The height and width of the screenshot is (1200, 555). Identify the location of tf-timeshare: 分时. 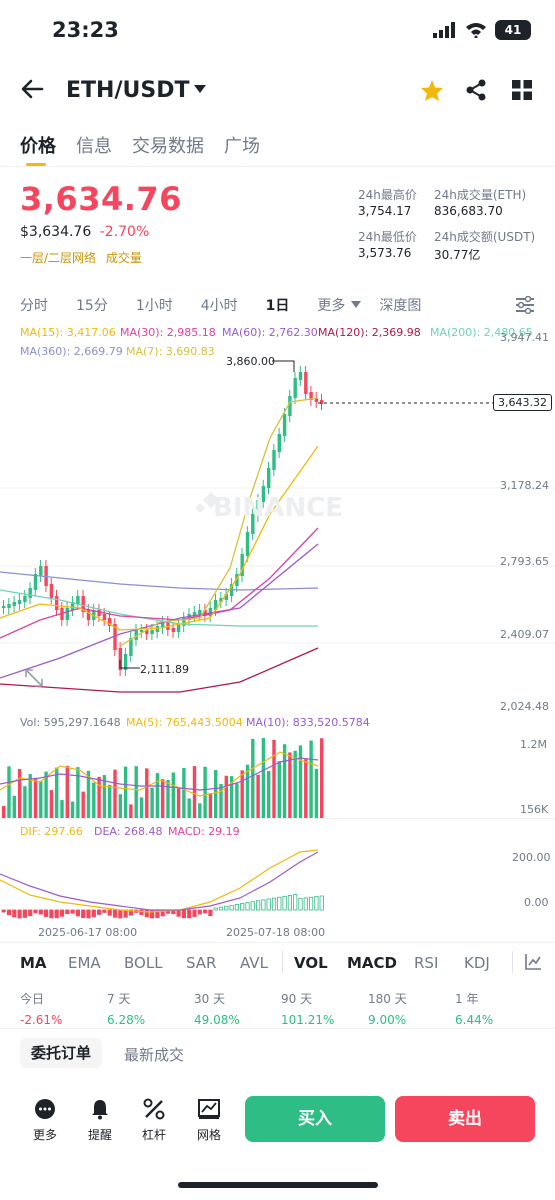
(34, 306).